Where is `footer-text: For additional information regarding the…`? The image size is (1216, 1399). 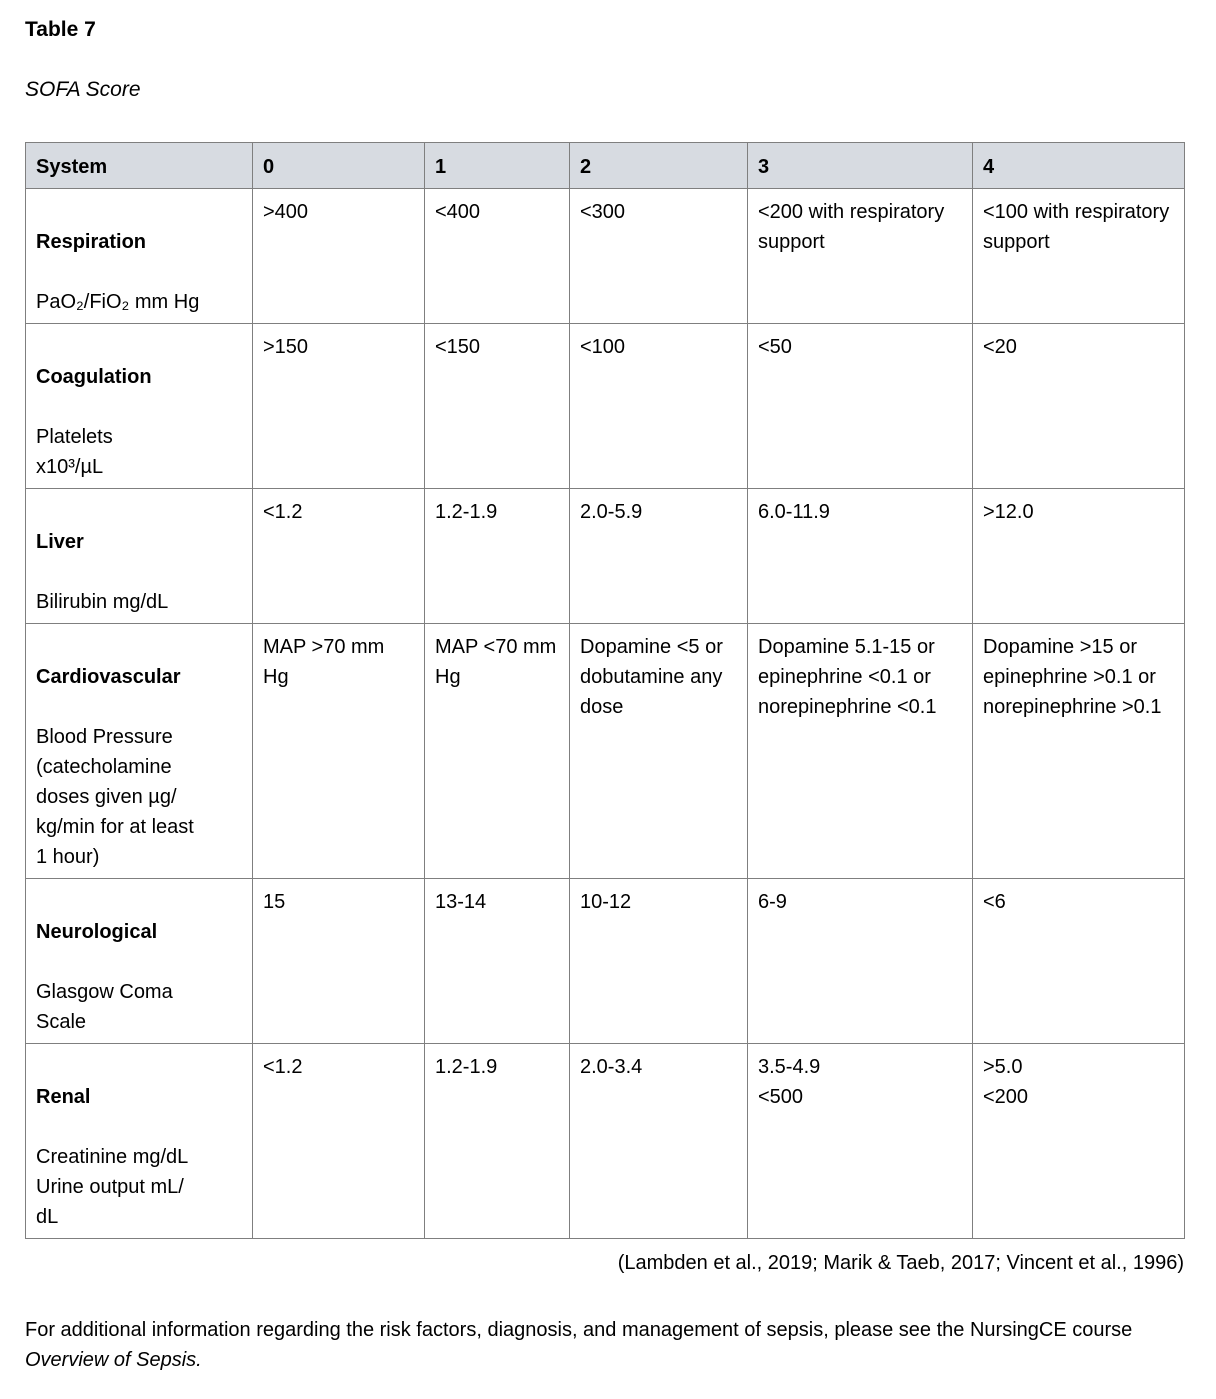
footer-text: For additional information regarding the… is located at coordinates (579, 1330).